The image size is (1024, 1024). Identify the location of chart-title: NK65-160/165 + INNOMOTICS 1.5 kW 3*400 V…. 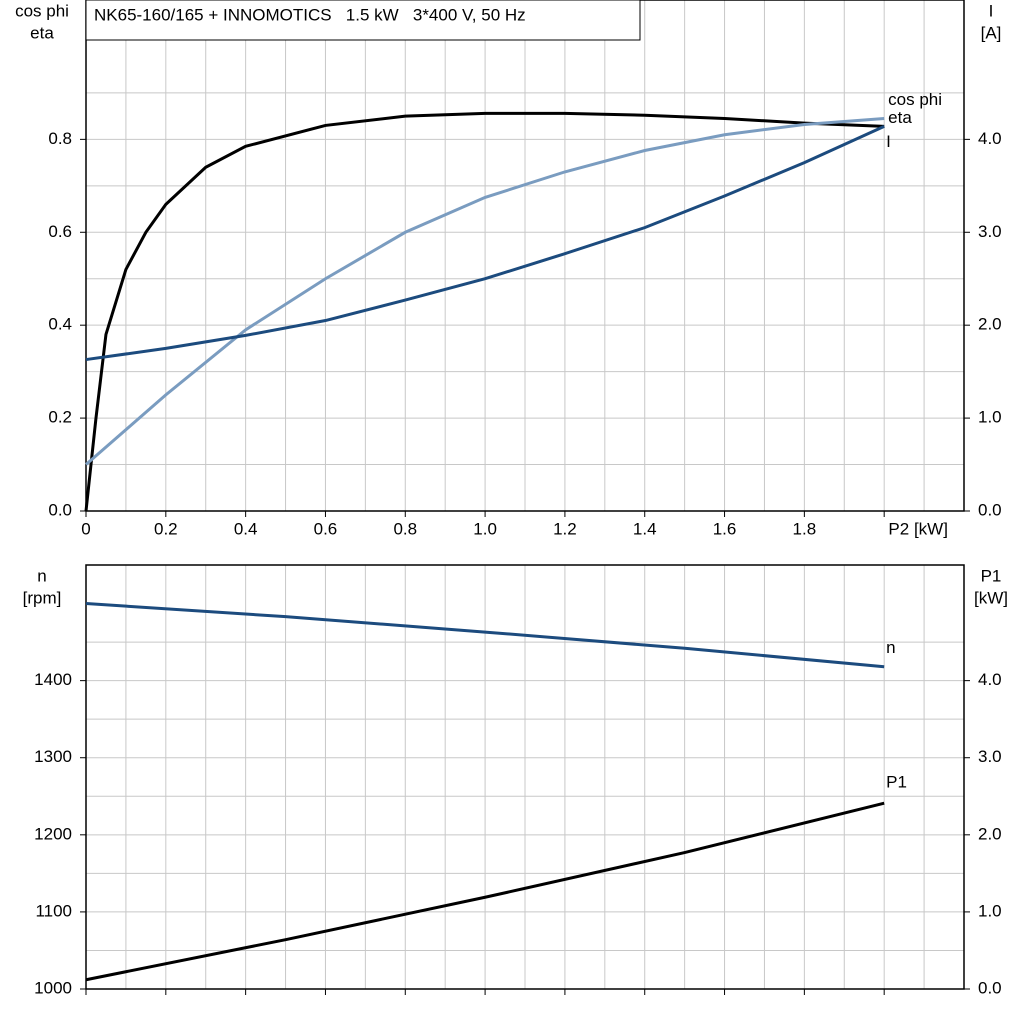
(310, 14).